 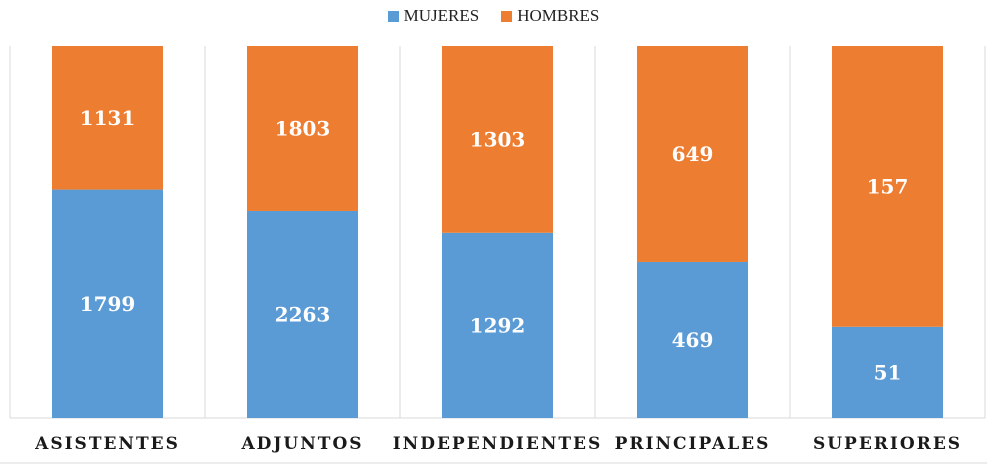 I want to click on data-label-mujeres-asistentes: 1799, so click(x=108, y=304).